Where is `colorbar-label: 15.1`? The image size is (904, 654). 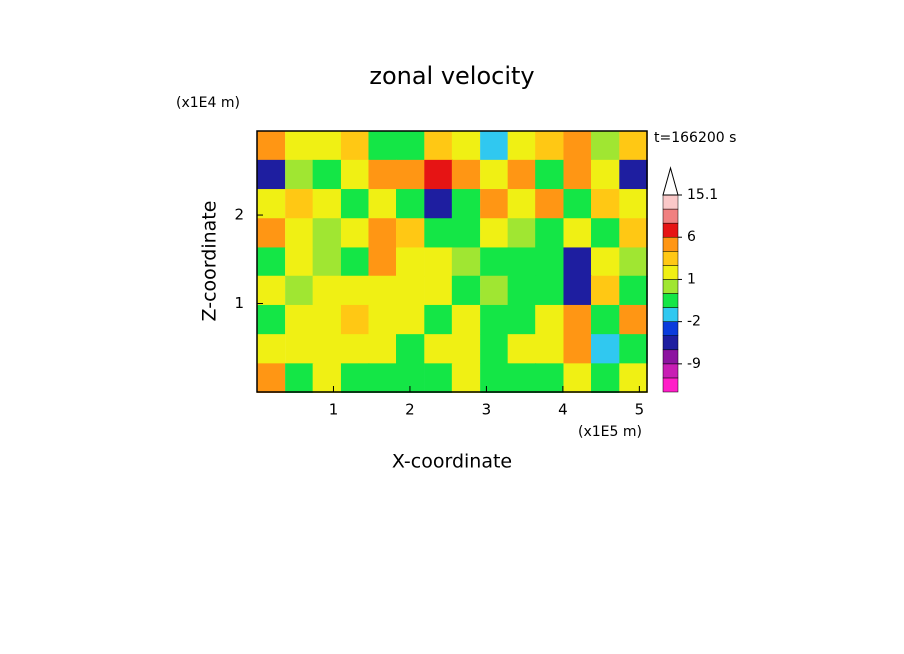 colorbar-label: 15.1 is located at coordinates (702, 195).